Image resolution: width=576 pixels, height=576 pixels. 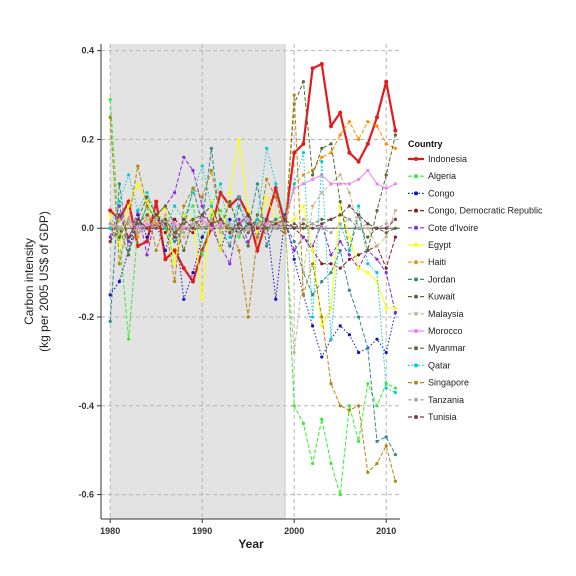 What do you see at coordinates (432, 297) in the screenshot?
I see `legend-item: Kuwait` at bounding box center [432, 297].